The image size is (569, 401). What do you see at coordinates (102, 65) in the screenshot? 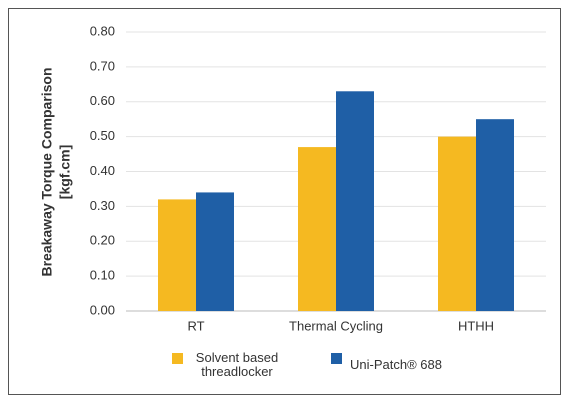
I see `y-tick-label: 0.70` at bounding box center [102, 65].